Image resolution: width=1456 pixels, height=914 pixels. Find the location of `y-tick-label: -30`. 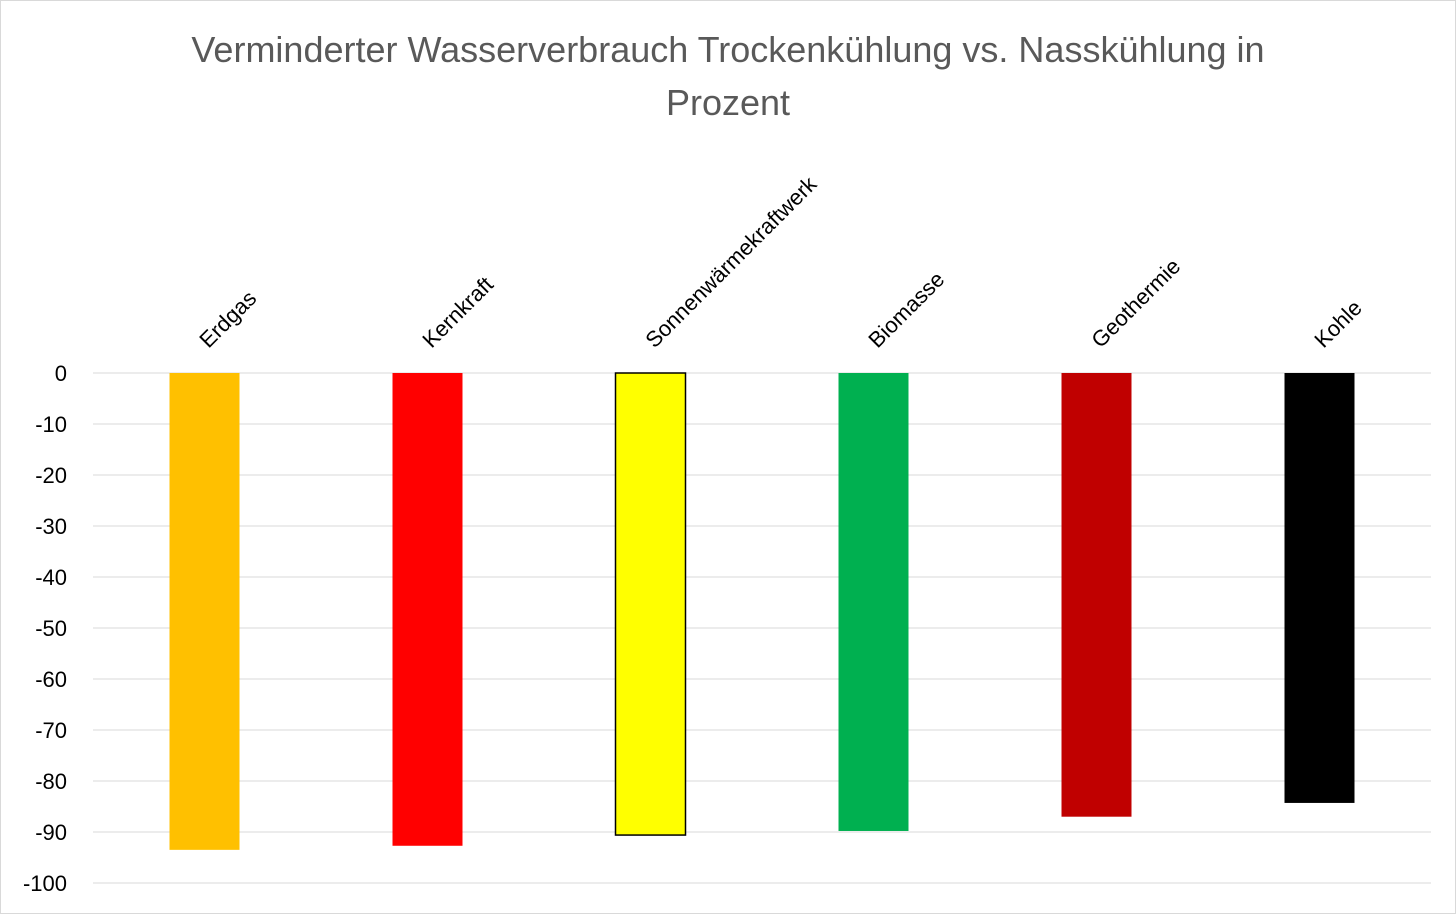

y-tick-label: -30 is located at coordinates (51, 526).